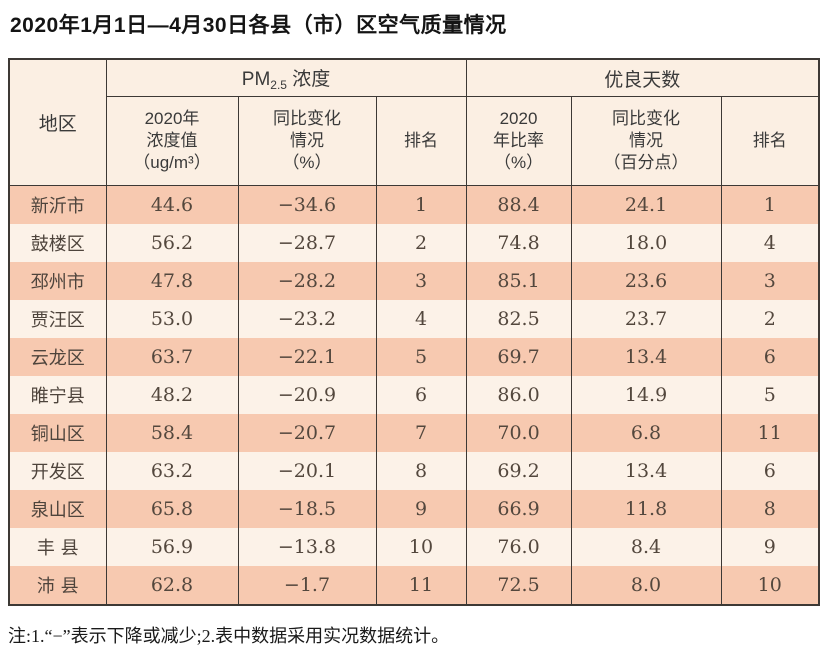 This screenshot has height=648, width=825. What do you see at coordinates (770, 547) in the screenshot?
I see `cell-days-rank: 9` at bounding box center [770, 547].